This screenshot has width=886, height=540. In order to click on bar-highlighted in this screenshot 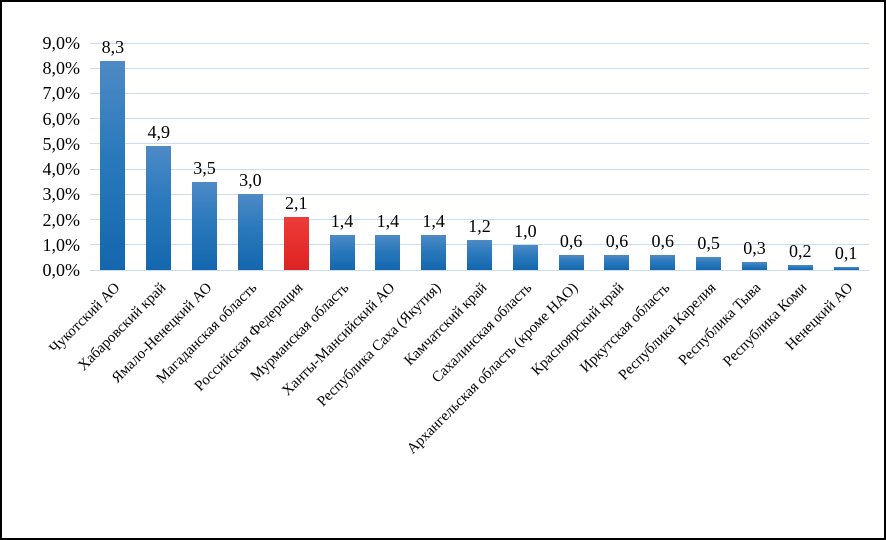, I will do `click(296, 243)`.